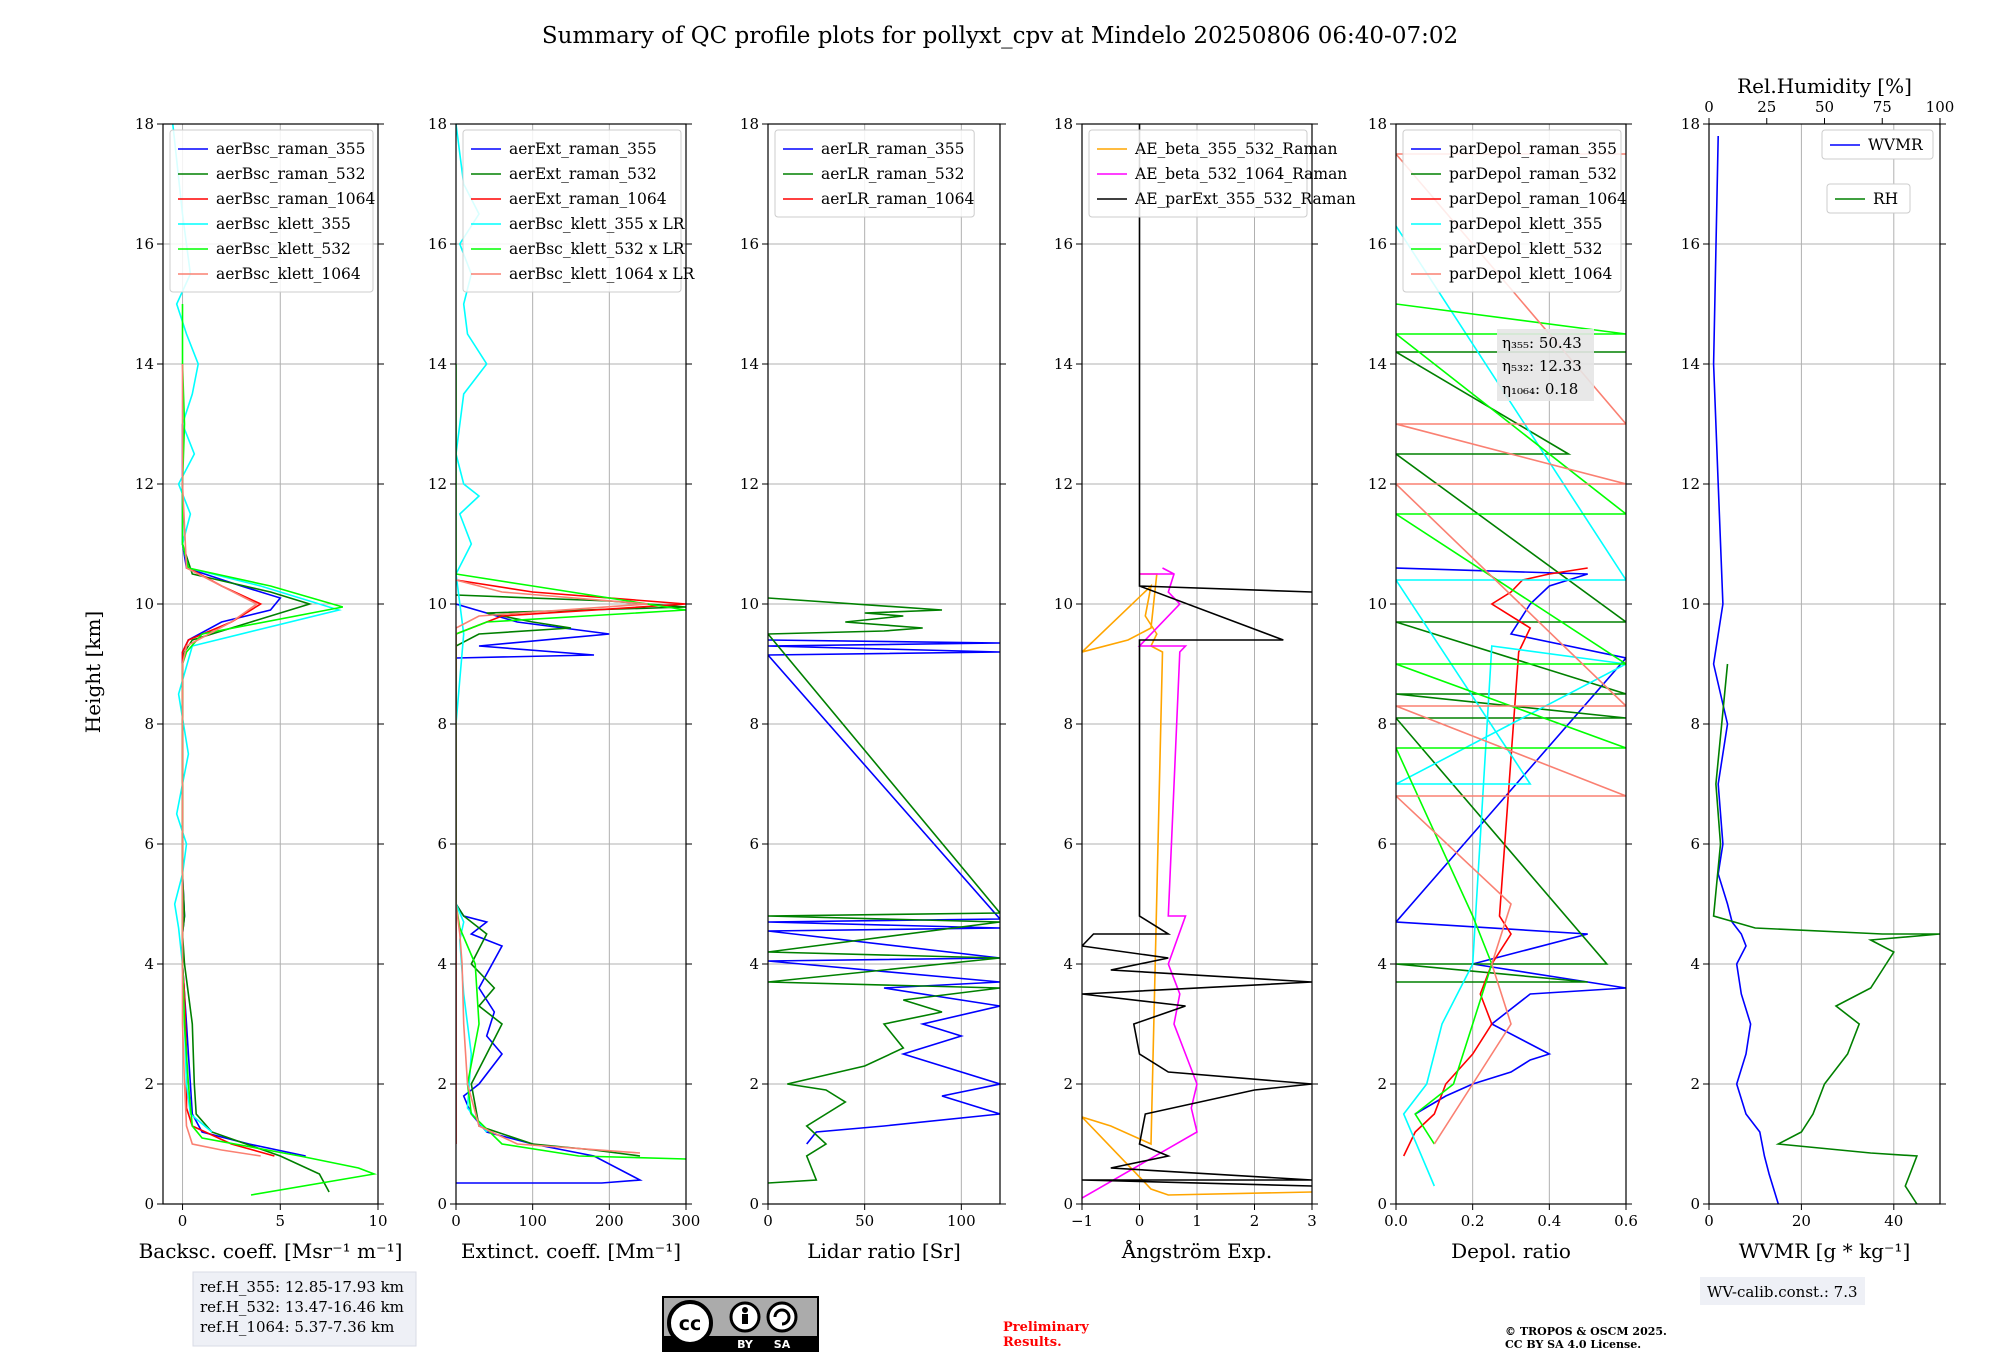  Describe the element at coordinates (597, 224) in the screenshot. I see `legend-label-3: aerBsc_klett_355 x LR` at that location.